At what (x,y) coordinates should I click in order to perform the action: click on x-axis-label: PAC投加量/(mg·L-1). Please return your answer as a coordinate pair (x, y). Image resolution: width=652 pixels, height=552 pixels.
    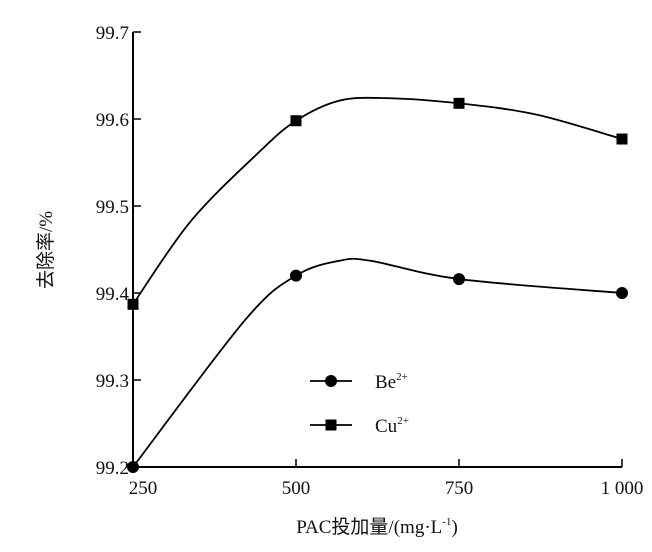
    Looking at the image, I should click on (377, 527).